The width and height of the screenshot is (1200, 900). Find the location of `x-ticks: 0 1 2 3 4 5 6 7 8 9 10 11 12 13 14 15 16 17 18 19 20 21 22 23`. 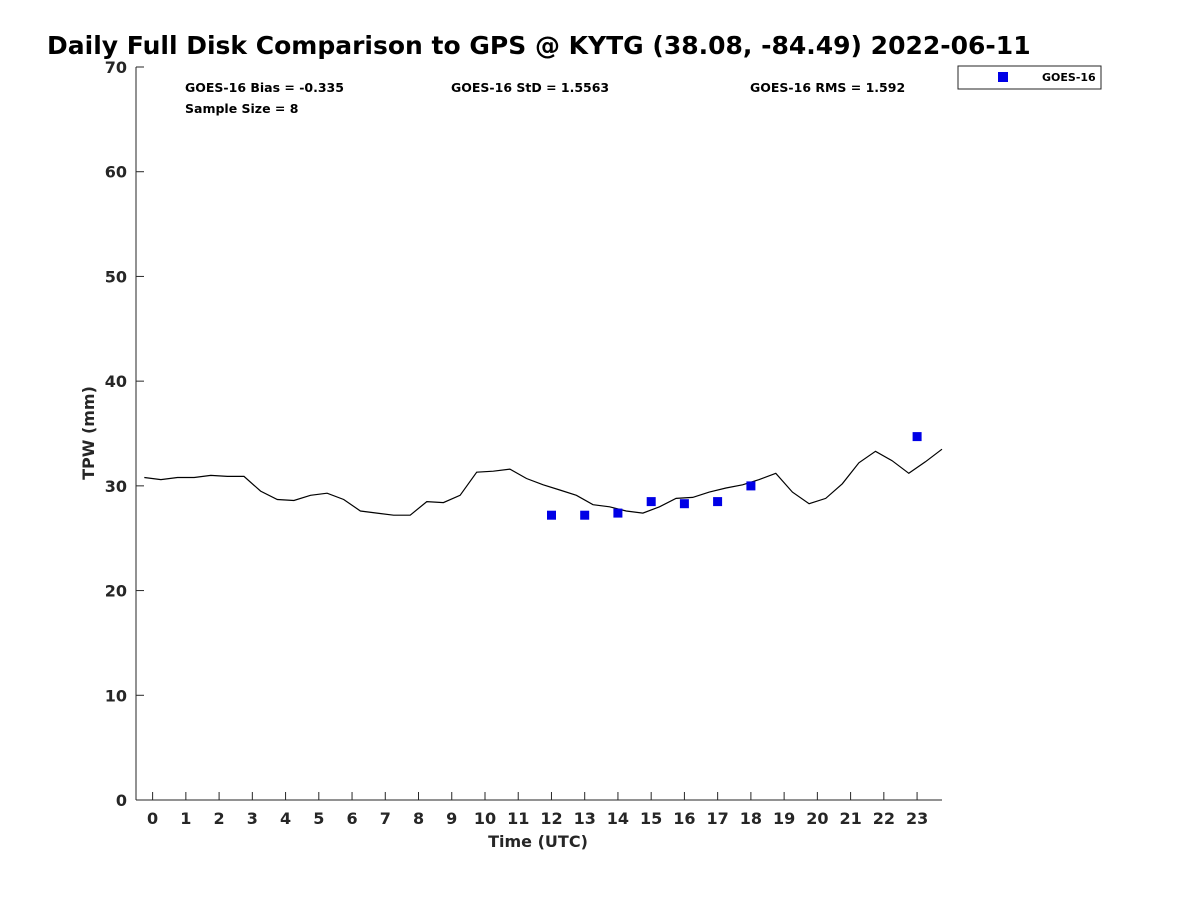

x-ticks: 0 1 2 3 4 5 6 7 8 9 10 11 12 13 14 15 16 17 18 19 20 21 22 23 is located at coordinates (537, 810).